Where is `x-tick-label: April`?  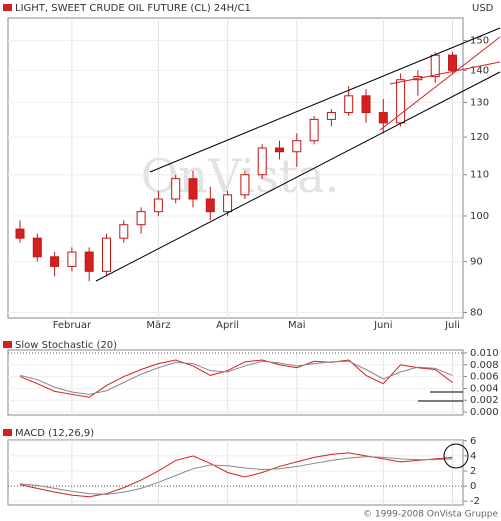 x-tick-label: April is located at coordinates (227, 325).